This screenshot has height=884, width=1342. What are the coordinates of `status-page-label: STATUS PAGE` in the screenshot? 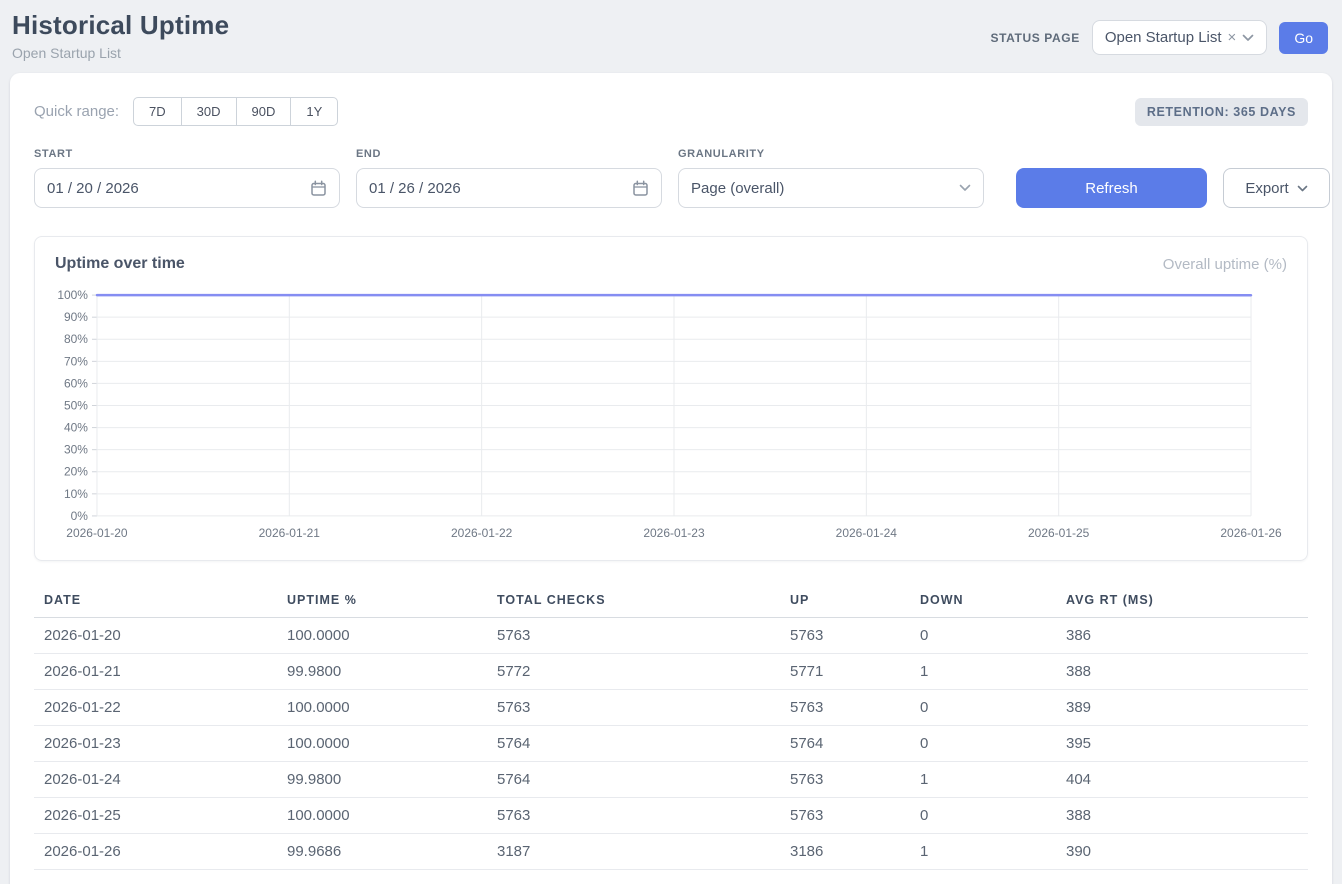 It's located at (1035, 37).